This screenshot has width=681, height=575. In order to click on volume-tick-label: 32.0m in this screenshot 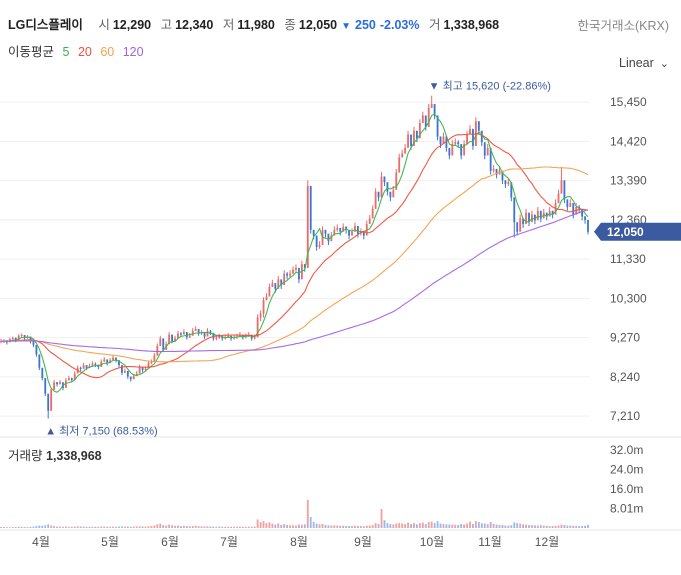, I will do `click(626, 450)`.